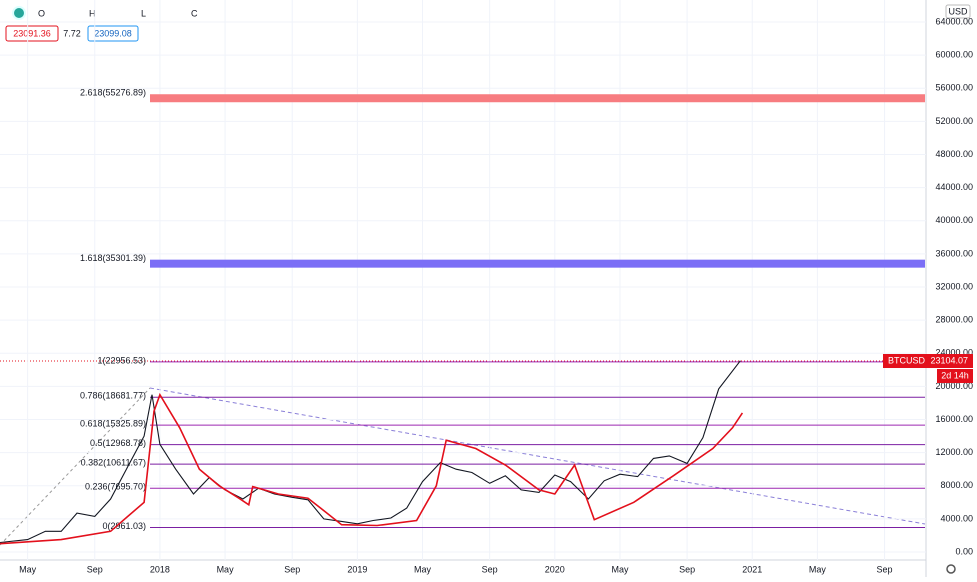 The height and width of the screenshot is (582, 977). I want to click on y-tick-label: 52000.00, so click(954, 121).